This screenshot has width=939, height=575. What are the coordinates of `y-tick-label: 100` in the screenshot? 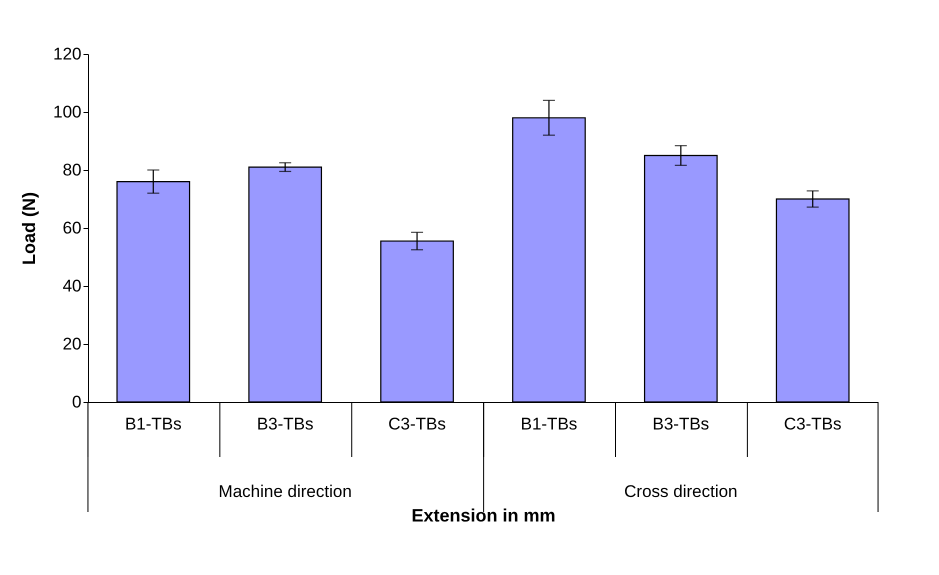 It's located at (67, 112).